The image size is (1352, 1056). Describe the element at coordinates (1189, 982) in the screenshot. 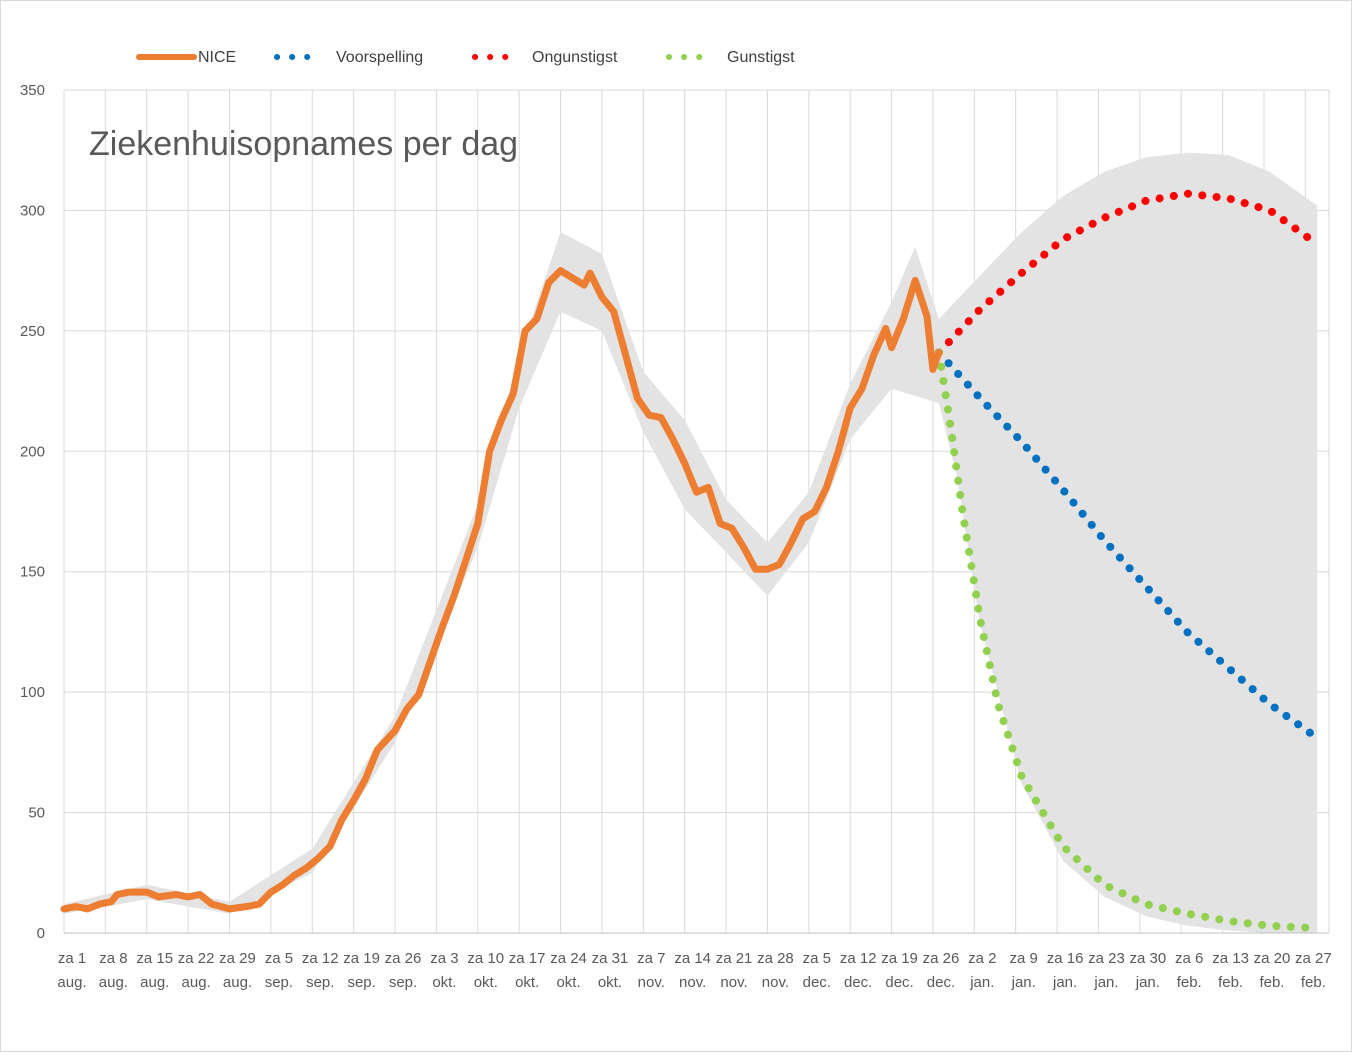

I see `x-tick-label-27-month: feb.` at that location.